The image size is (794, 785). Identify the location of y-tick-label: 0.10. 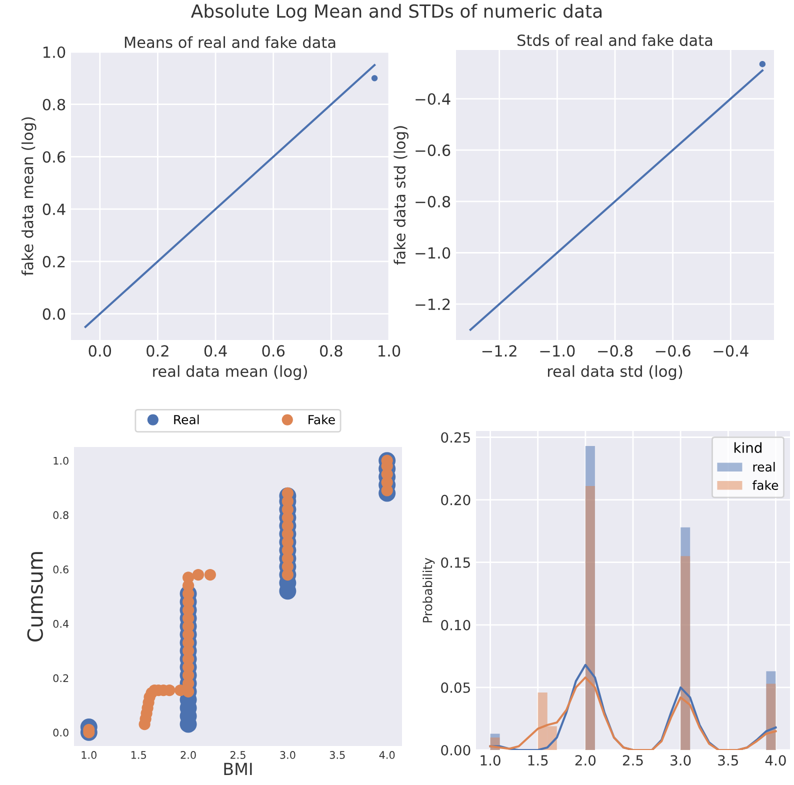
(455, 625).